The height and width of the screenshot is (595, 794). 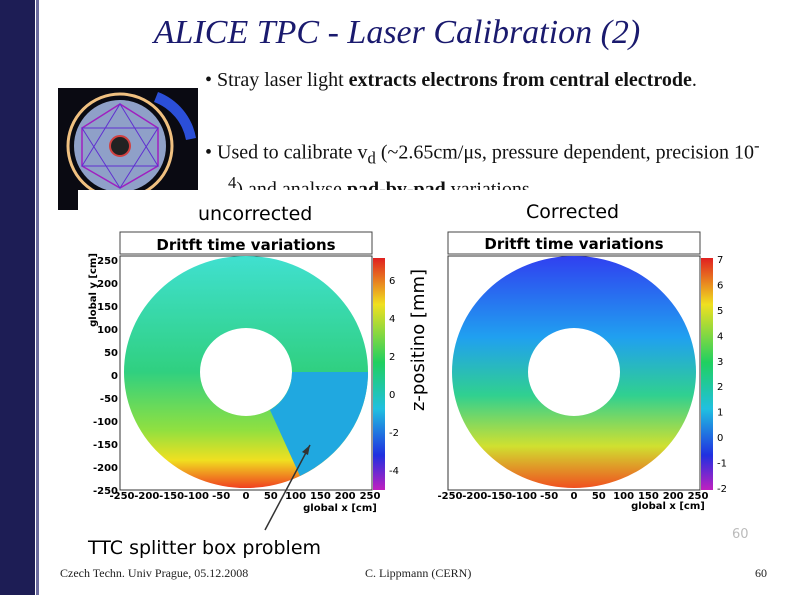 I want to click on y-tick-label: 200, so click(x=107, y=284).